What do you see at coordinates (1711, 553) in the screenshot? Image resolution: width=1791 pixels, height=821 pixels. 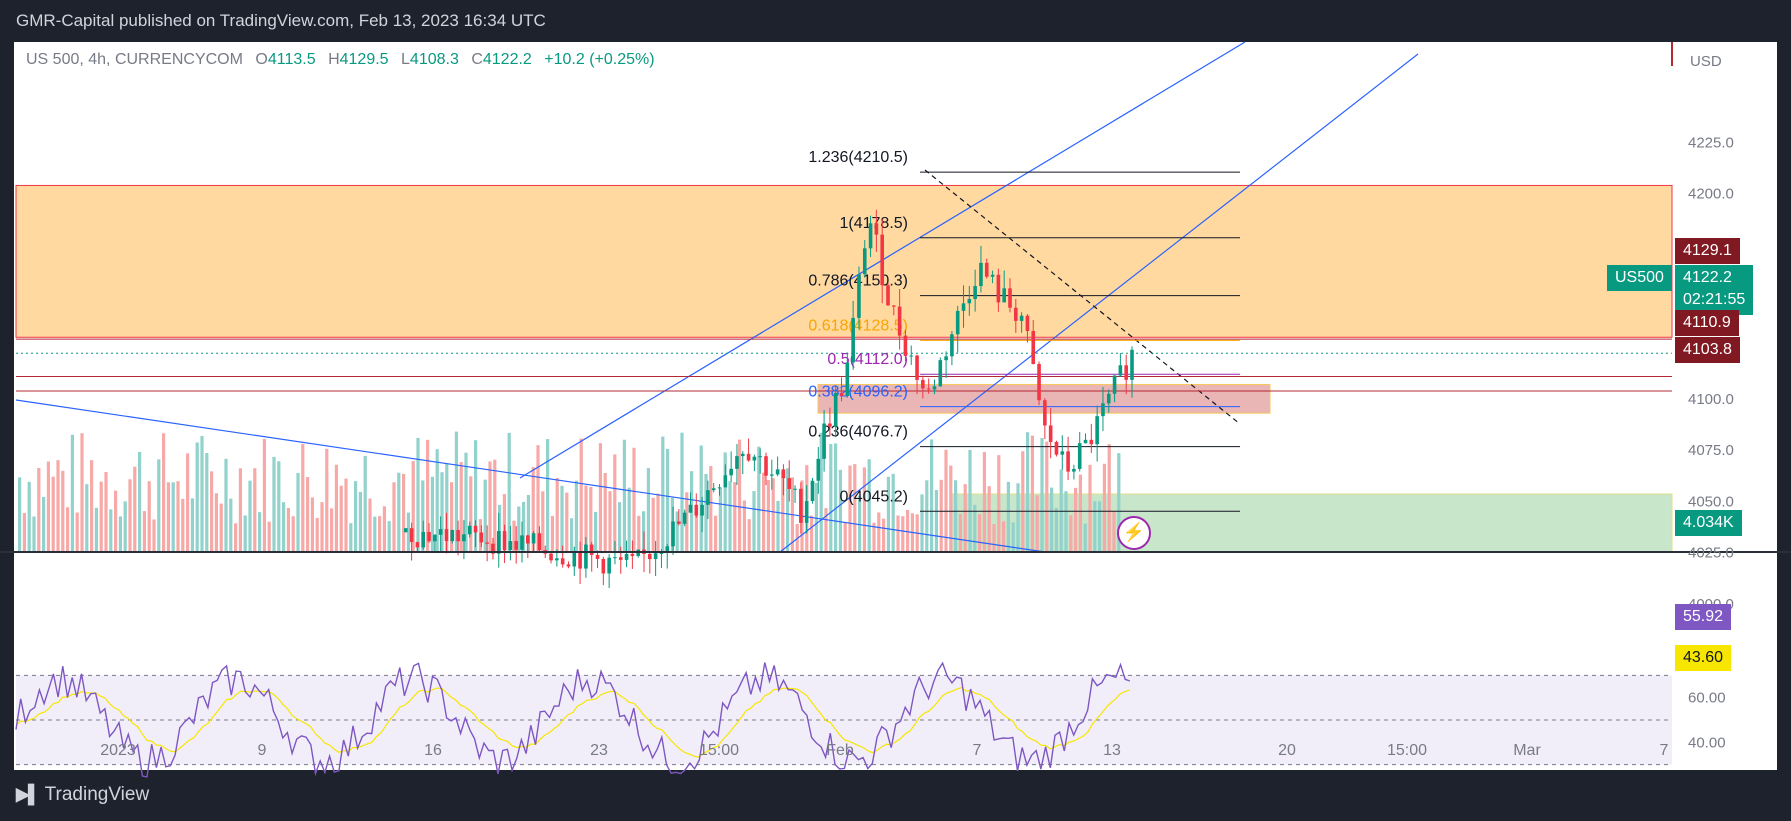 I see `price-tick: 4025.0` at bounding box center [1711, 553].